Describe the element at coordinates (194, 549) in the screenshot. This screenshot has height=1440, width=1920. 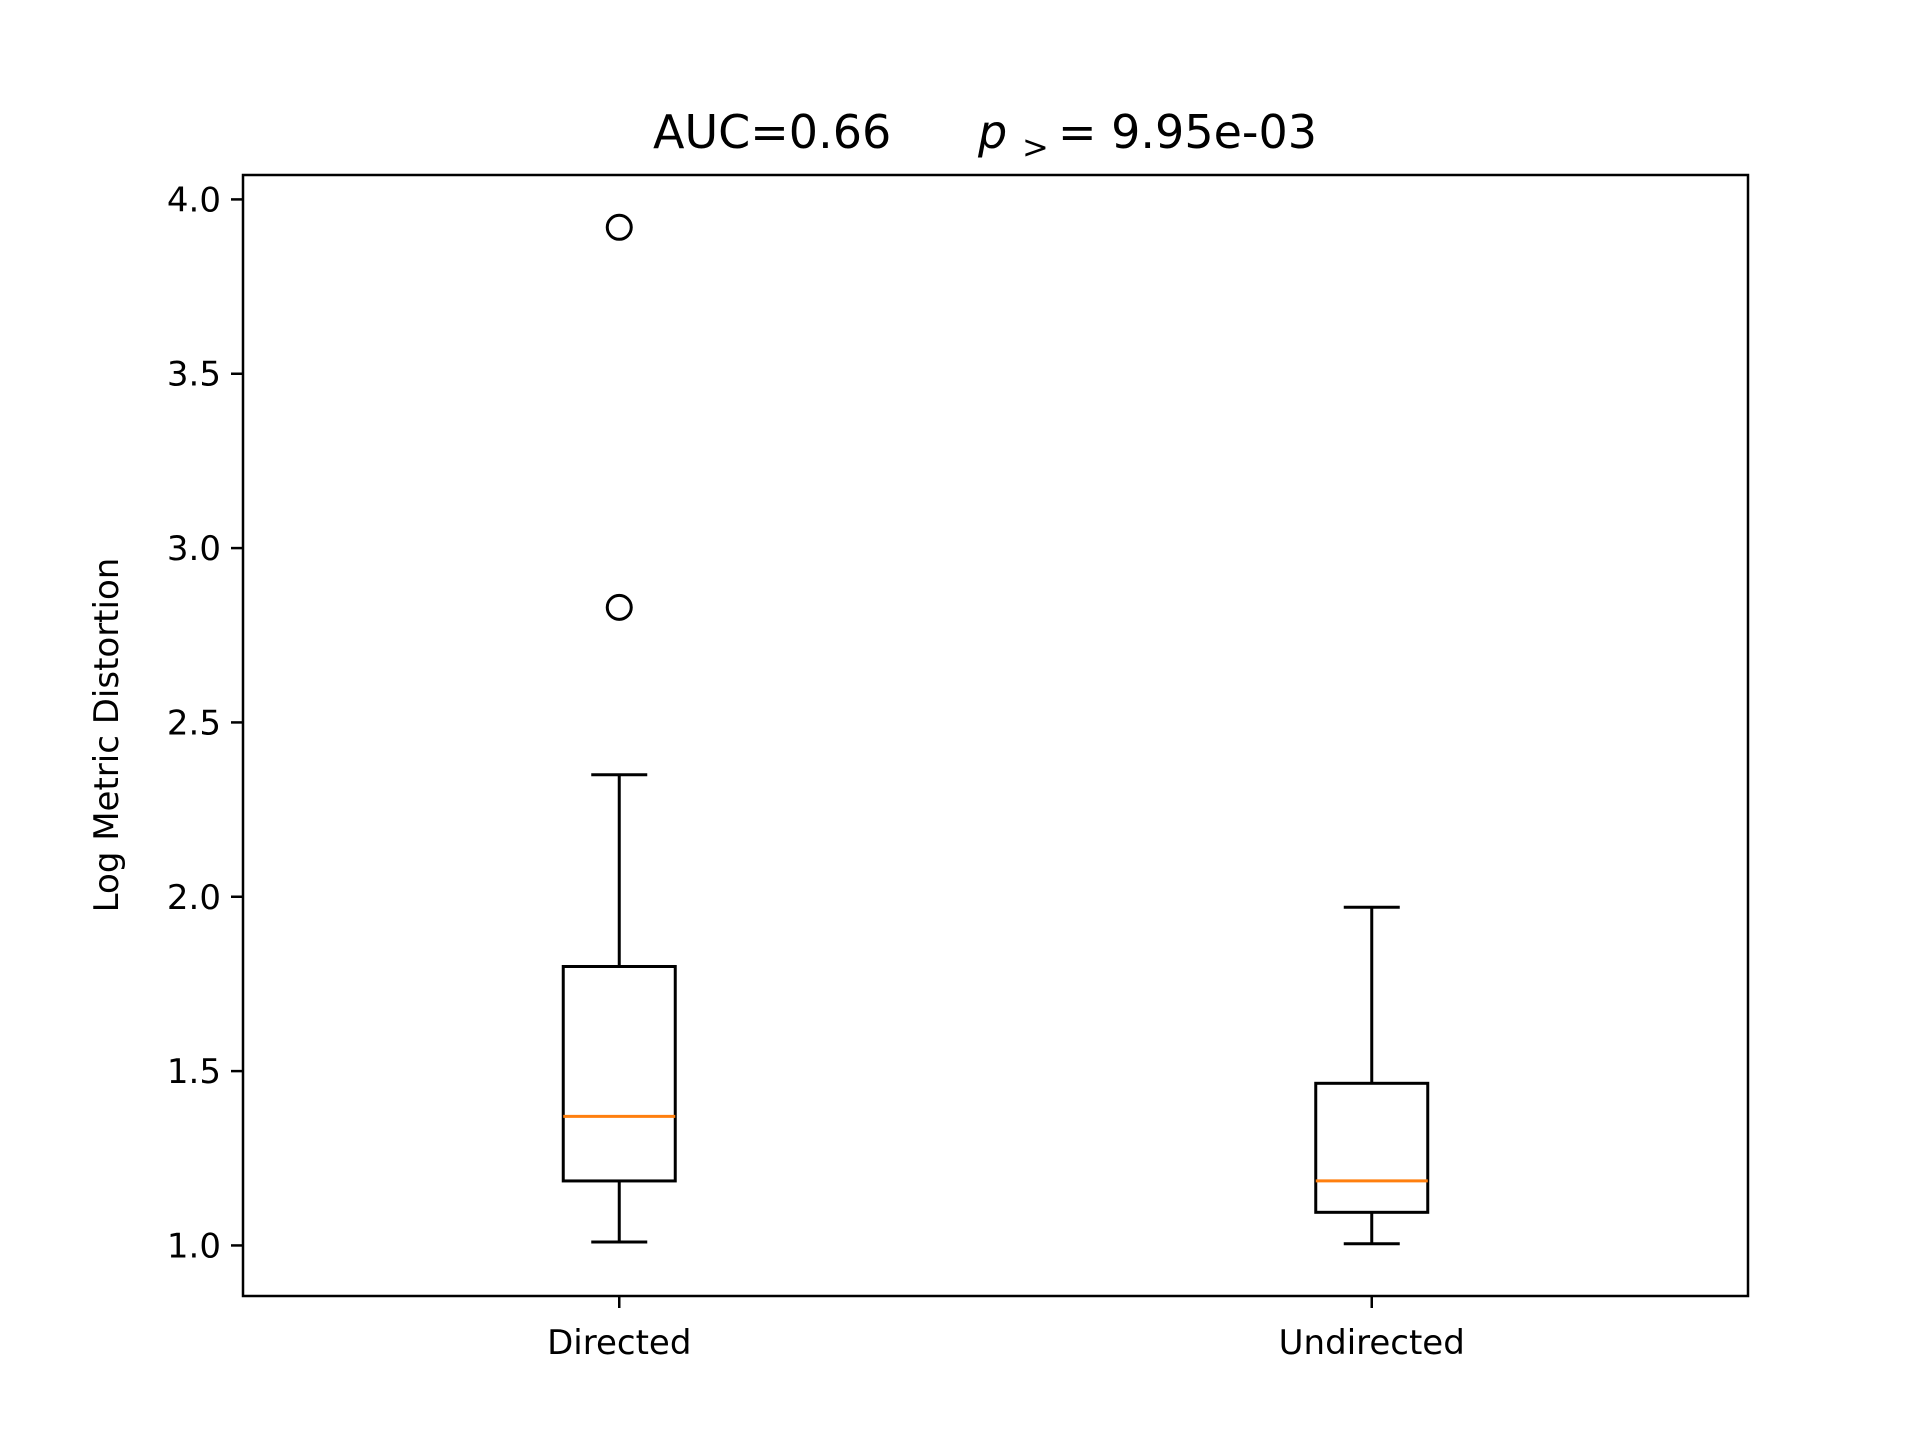
I see `y-tick-label: 3.0` at that location.